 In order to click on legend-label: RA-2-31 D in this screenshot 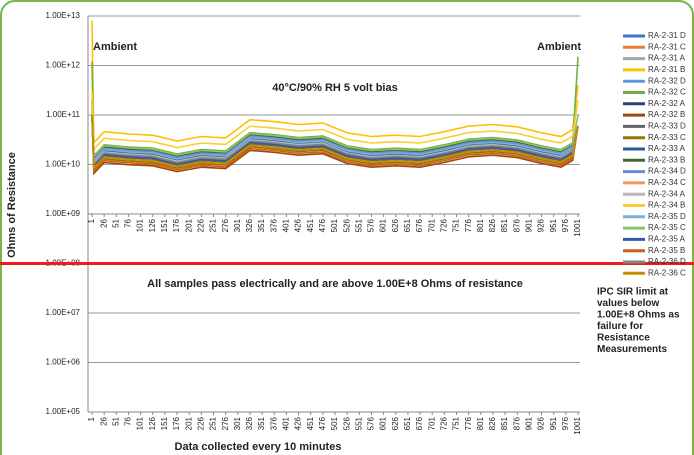, I will do `click(667, 35)`.